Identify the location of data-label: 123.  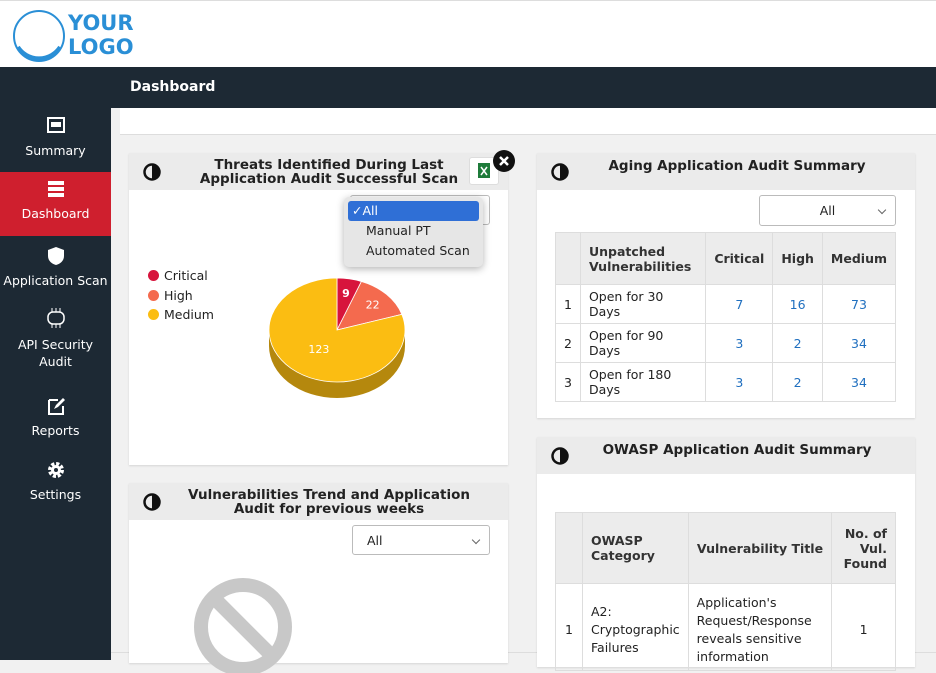
(318, 349).